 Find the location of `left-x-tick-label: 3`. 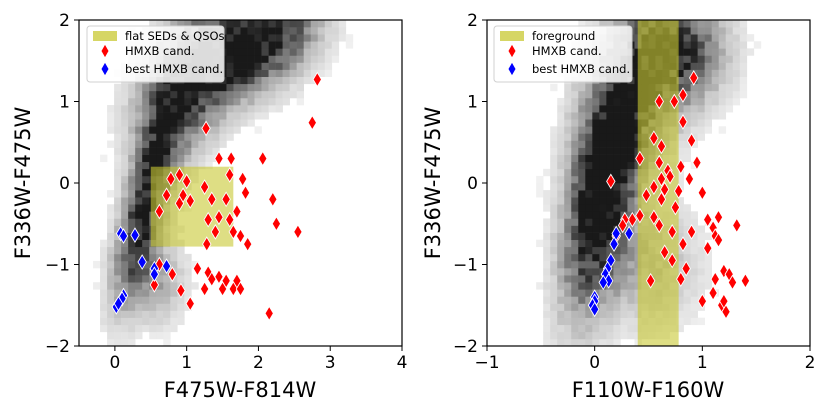

left-x-tick-label: 3 is located at coordinates (330, 363).